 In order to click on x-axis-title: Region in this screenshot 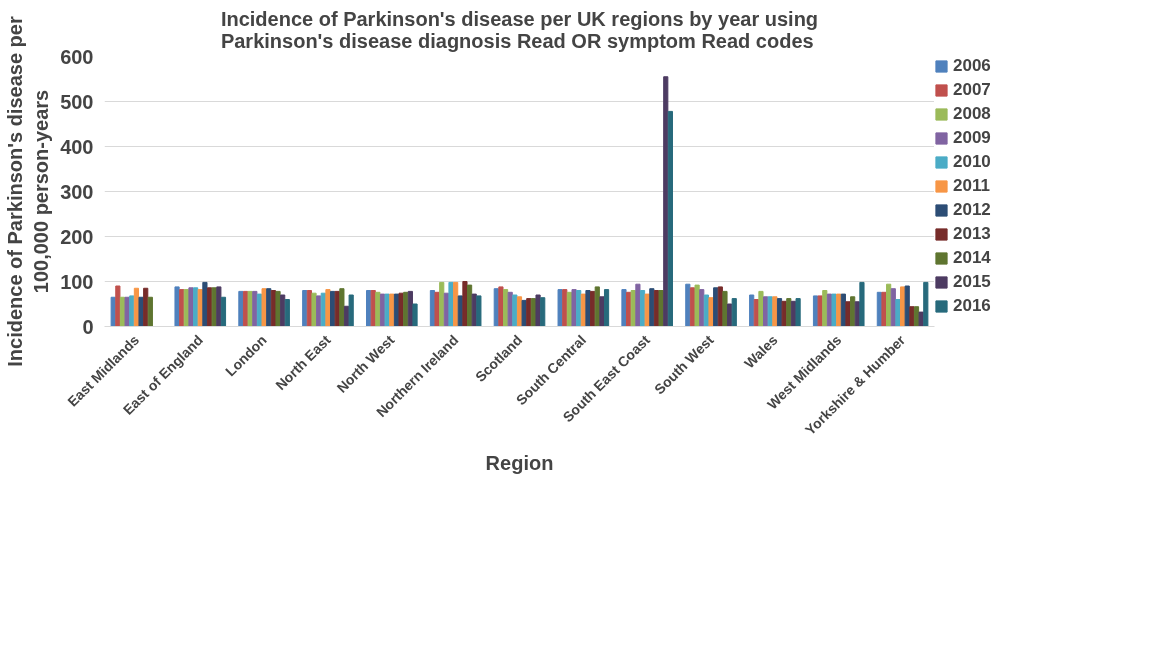, I will do `click(519, 462)`.